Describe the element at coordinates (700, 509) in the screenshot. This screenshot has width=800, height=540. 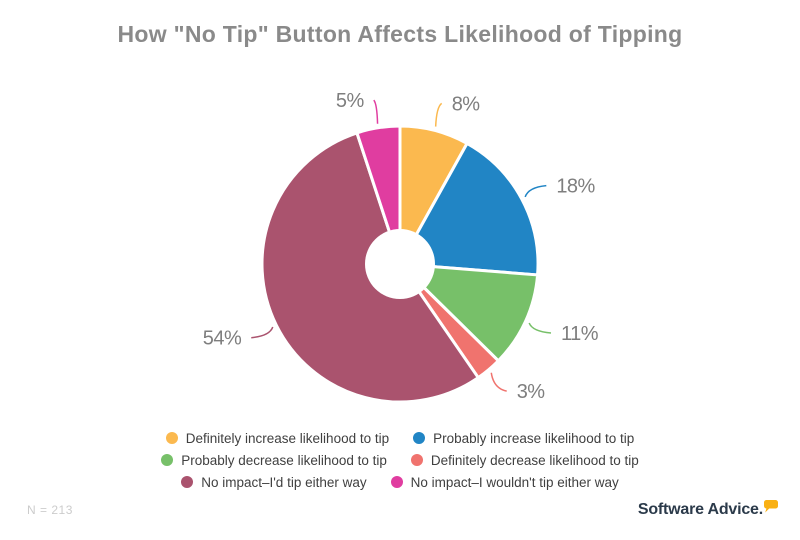
I see `brand-name: Software Advice.` at that location.